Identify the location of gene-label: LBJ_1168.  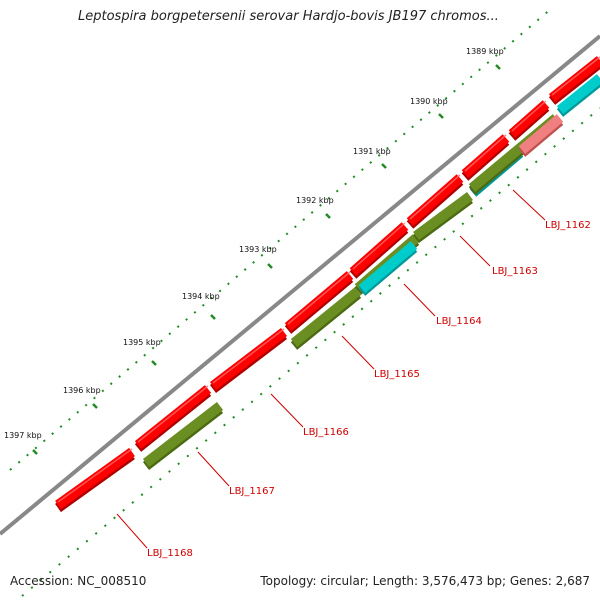
(170, 553).